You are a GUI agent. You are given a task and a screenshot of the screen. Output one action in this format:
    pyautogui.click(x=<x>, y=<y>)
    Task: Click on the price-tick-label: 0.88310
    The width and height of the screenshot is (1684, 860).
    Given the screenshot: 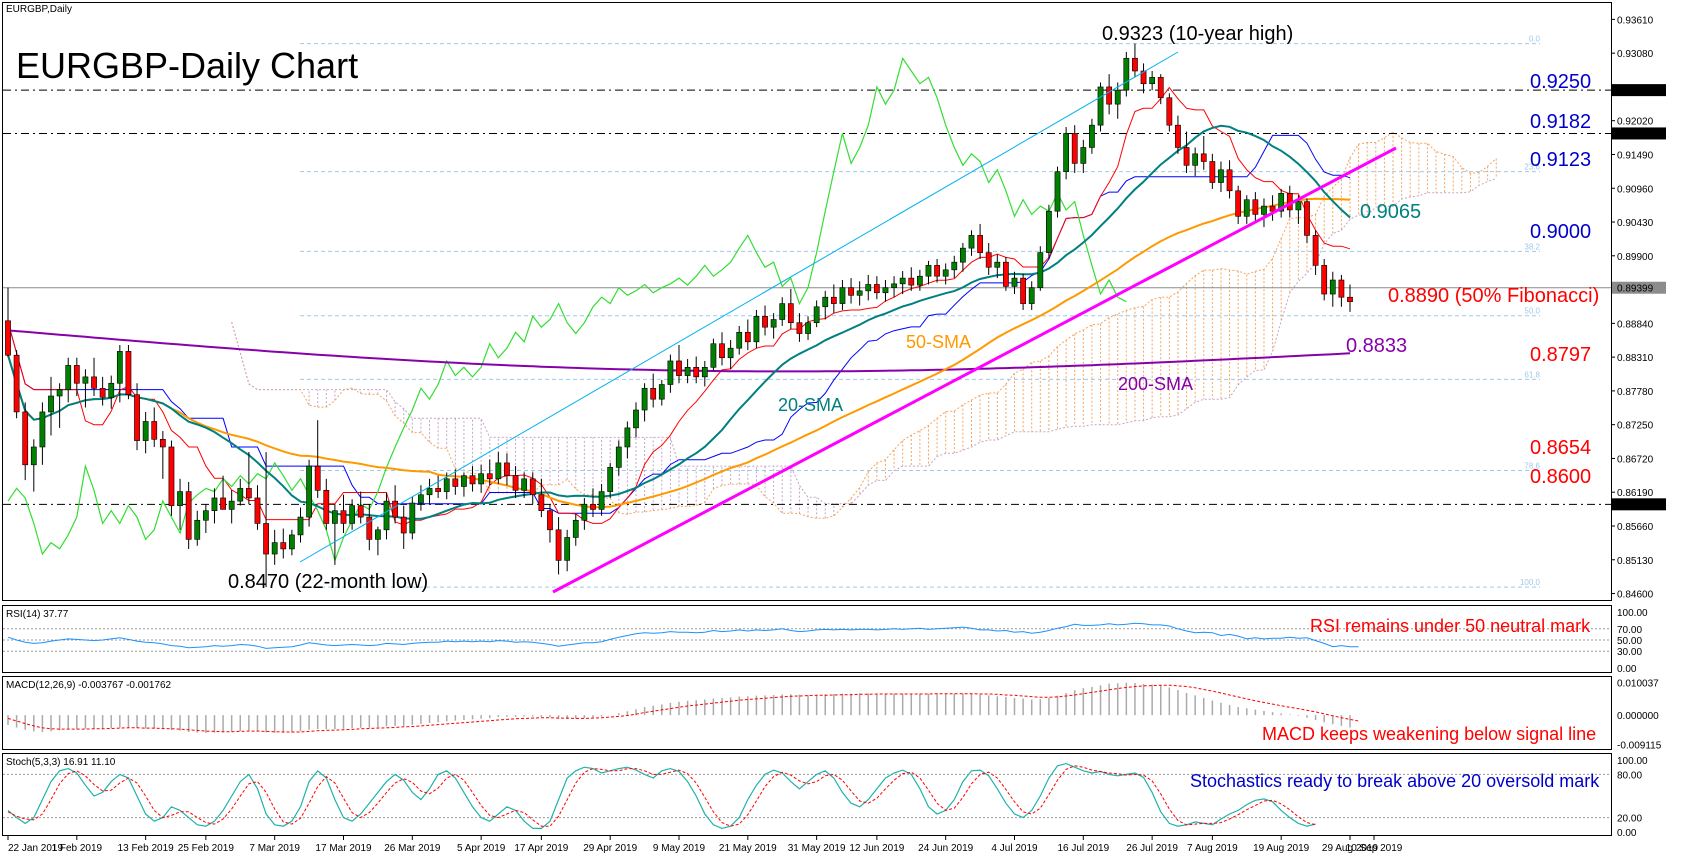 What is the action you would take?
    pyautogui.click(x=1635, y=358)
    